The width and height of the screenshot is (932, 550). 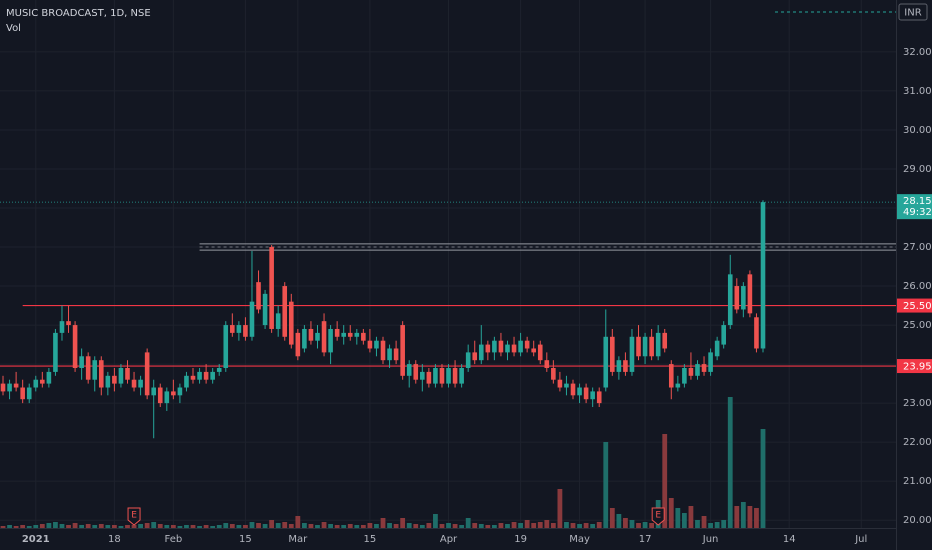 I want to click on currency: INR, so click(x=912, y=13).